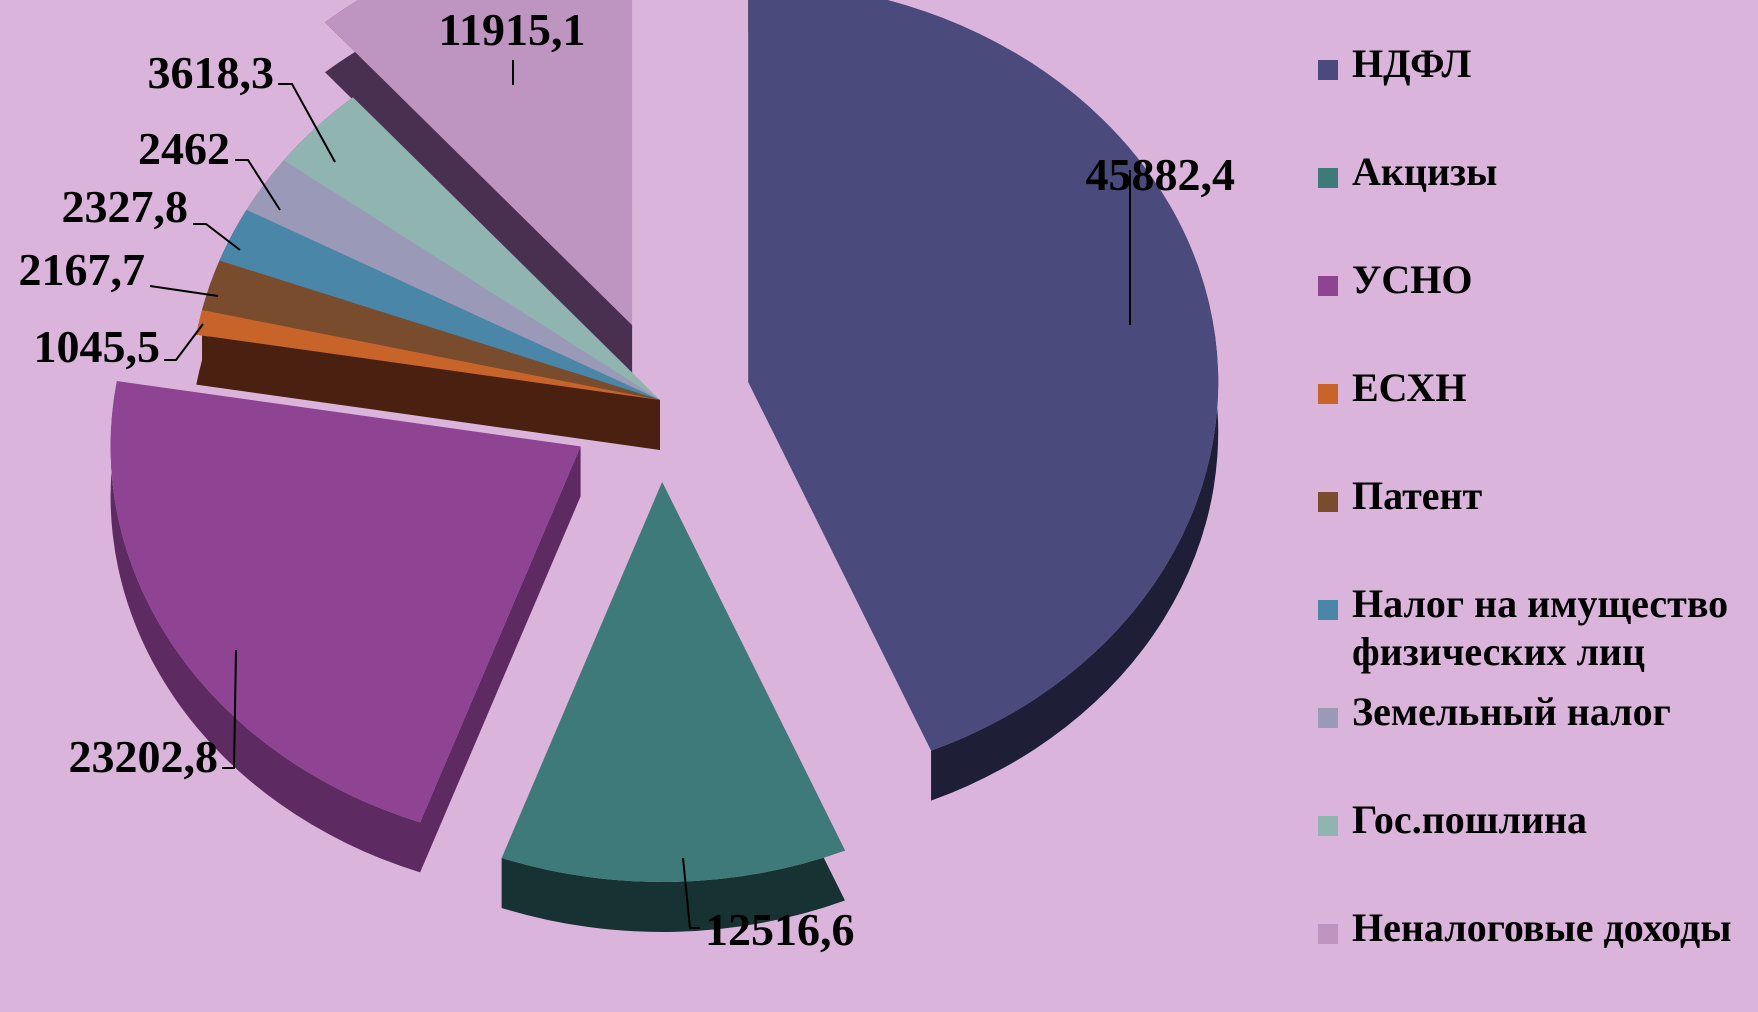  Describe the element at coordinates (125, 206) in the screenshot. I see `data-label: 2327,8` at that location.